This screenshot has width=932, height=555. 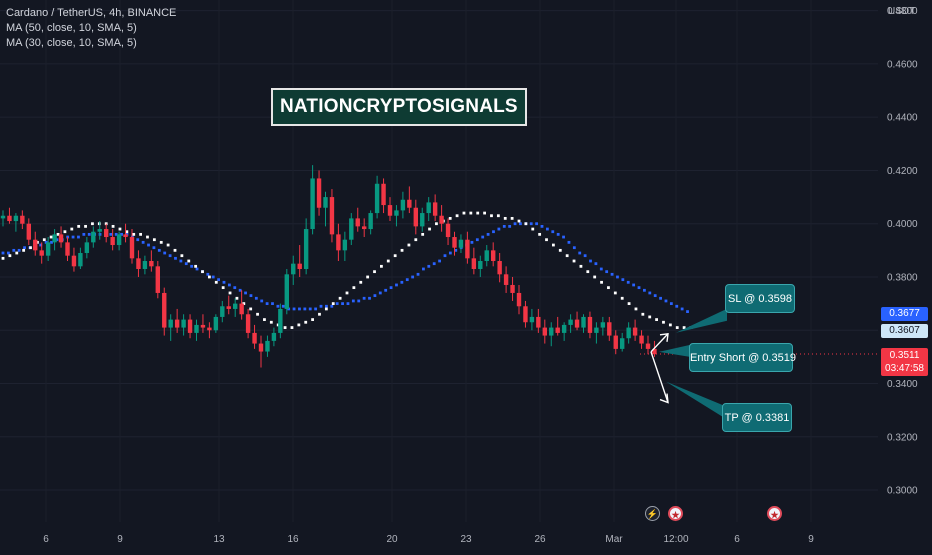 What do you see at coordinates (742, 357) in the screenshot?
I see `entry-callout: Entry Short @ 0.3519` at bounding box center [742, 357].